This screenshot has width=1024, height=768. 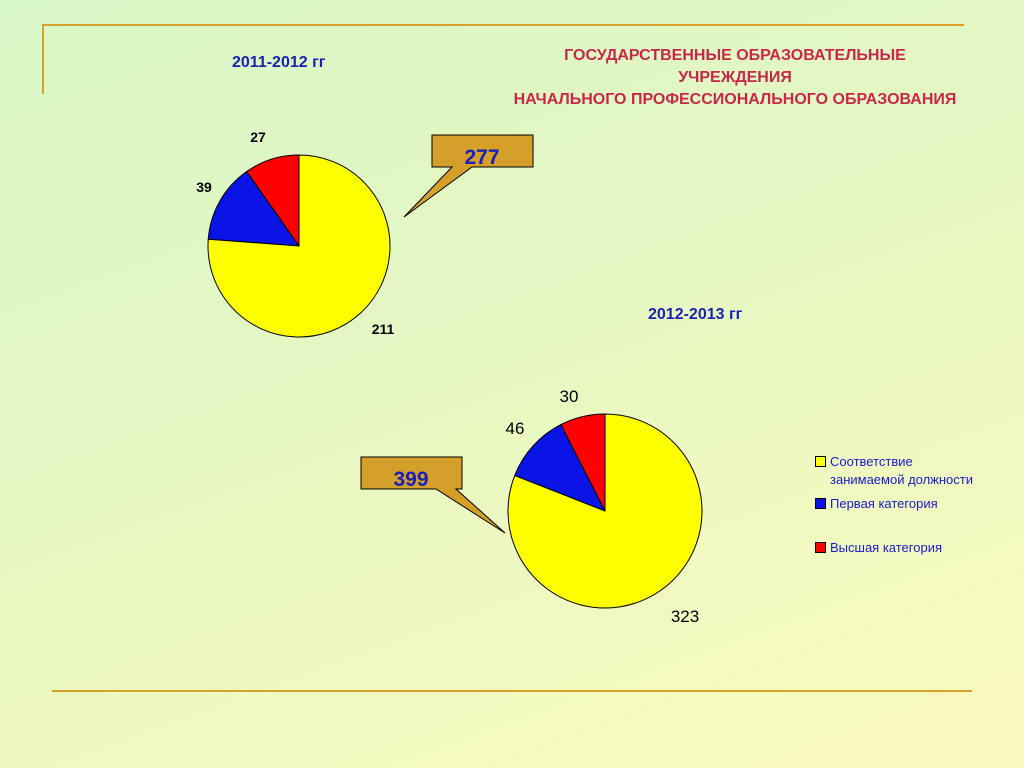 I want to click on pie-2-slice-compliance, so click(x=605, y=511).